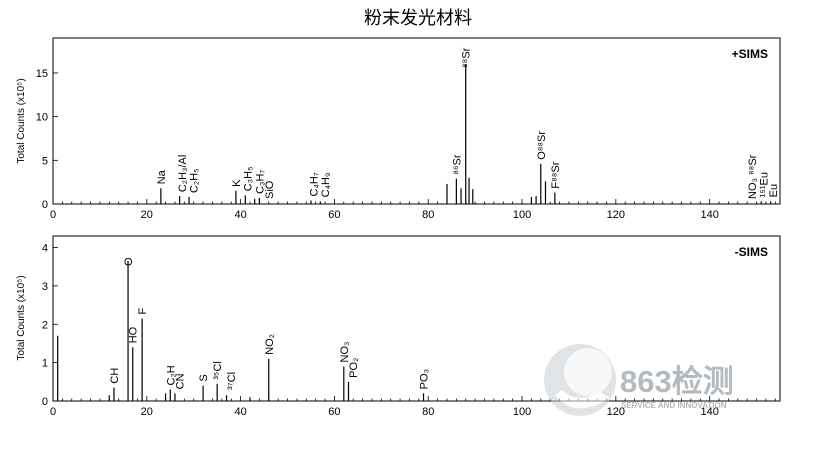 This screenshot has width=816, height=455. What do you see at coordinates (467, 57) in the screenshot?
I see `peak-label: ⁸⁸Sr` at bounding box center [467, 57].